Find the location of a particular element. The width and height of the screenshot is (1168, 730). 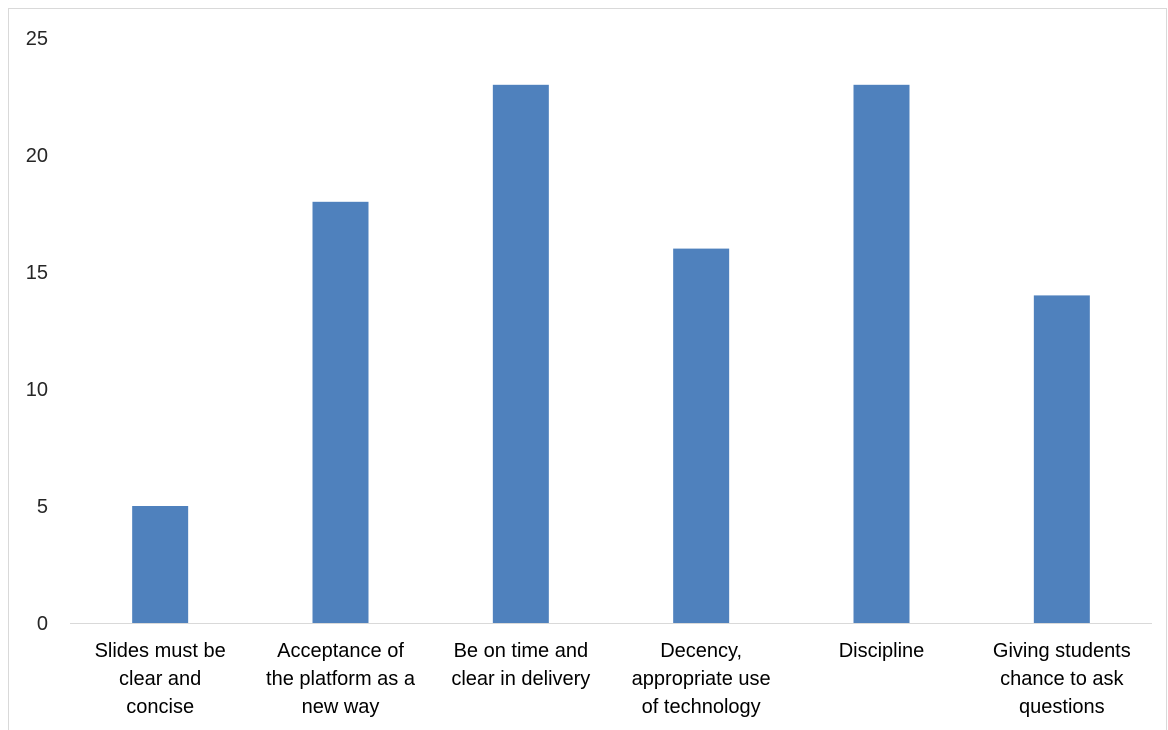

x-category-label: Slides must be clear and concise is located at coordinates (160, 679).